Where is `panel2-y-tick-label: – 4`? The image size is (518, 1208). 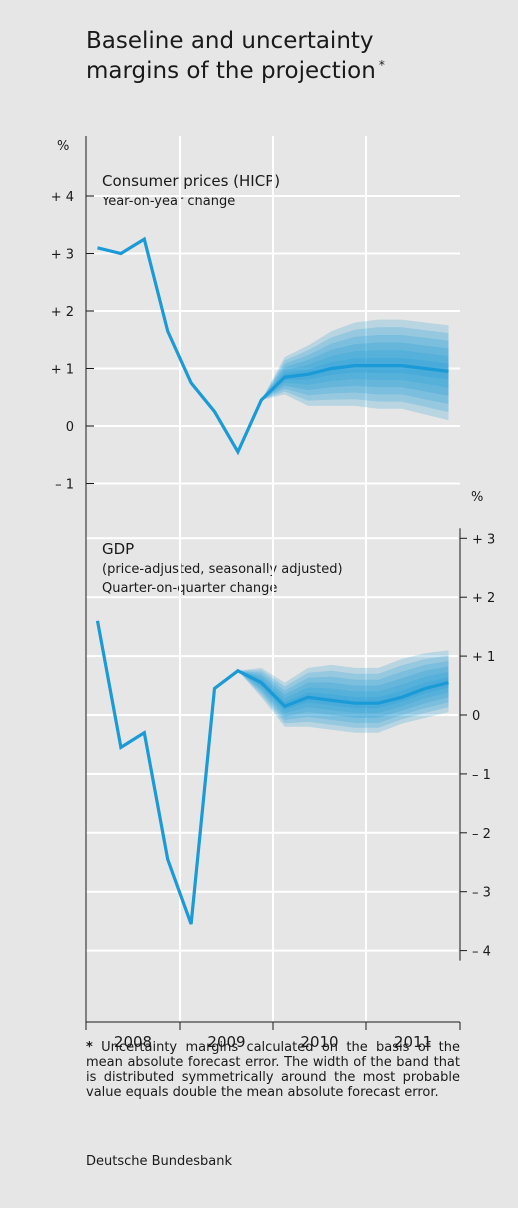
panel2-y-tick-label: – 4 is located at coordinates (481, 952).